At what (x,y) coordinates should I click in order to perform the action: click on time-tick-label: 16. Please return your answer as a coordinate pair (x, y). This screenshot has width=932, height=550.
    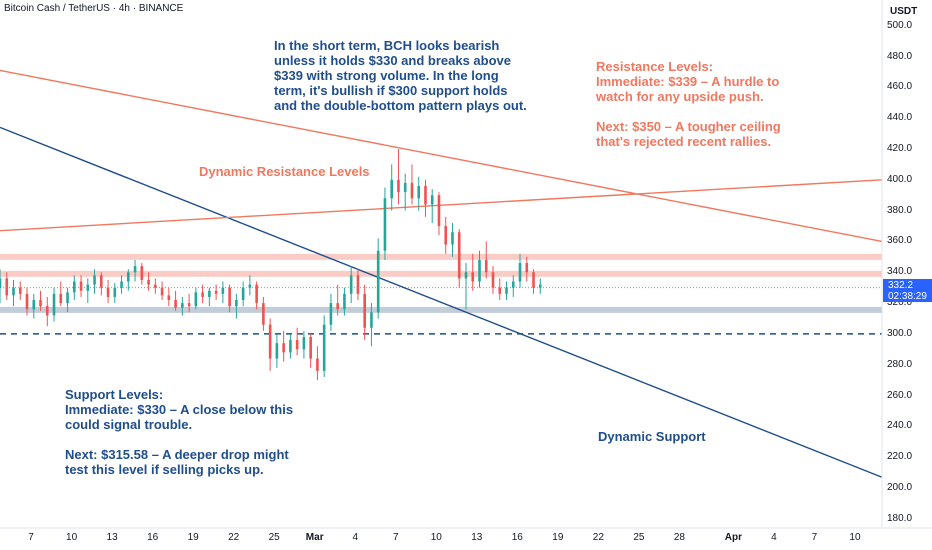
    Looking at the image, I should click on (517, 537).